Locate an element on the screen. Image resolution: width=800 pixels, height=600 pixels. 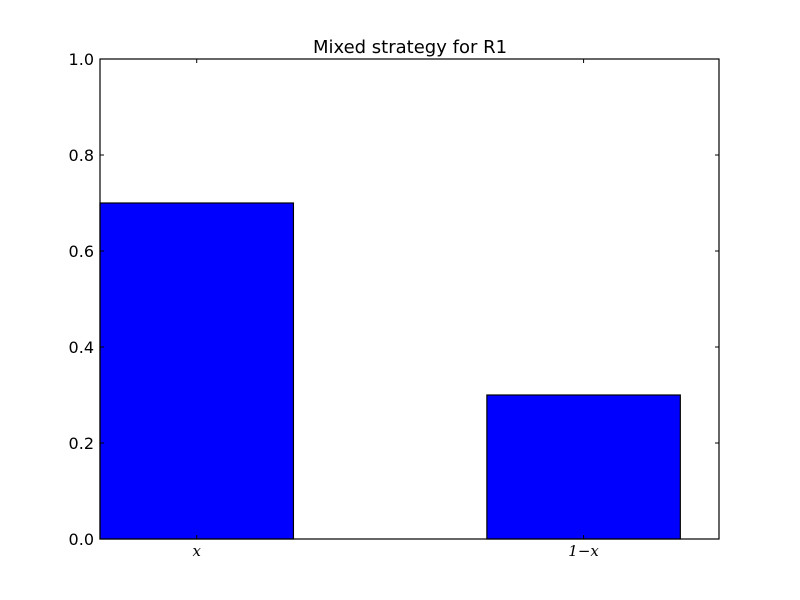
ytick-label-3: 0.6 is located at coordinates (81, 251).